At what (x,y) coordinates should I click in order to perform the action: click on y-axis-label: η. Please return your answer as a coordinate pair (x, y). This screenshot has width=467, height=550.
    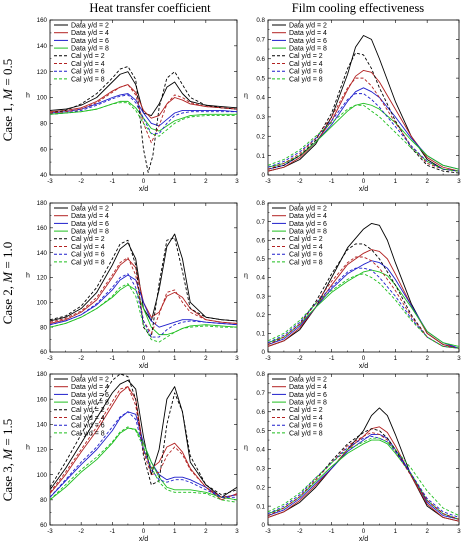
    Looking at the image, I should click on (246, 276).